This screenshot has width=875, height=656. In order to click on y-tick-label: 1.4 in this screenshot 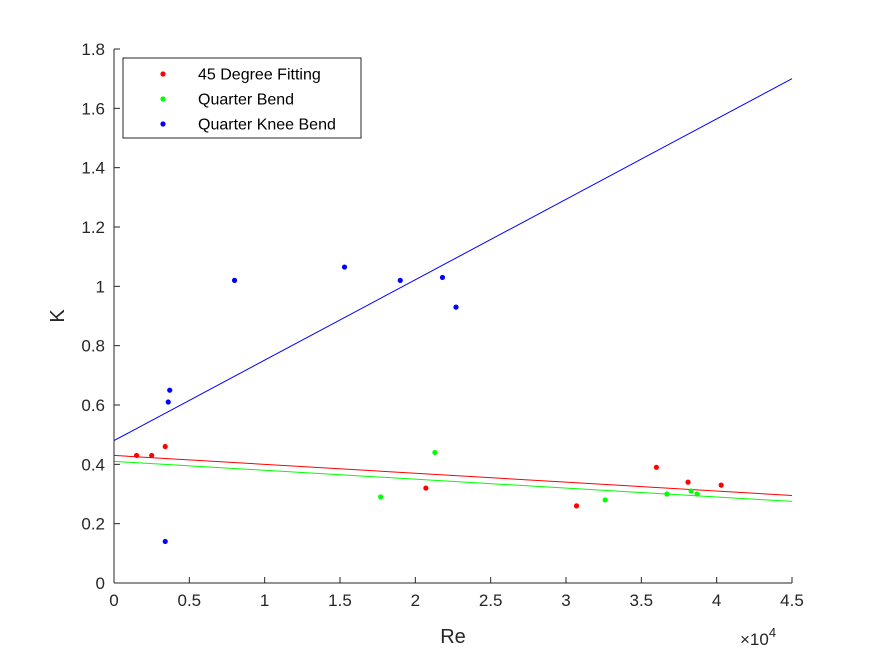, I will do `click(93, 168)`.